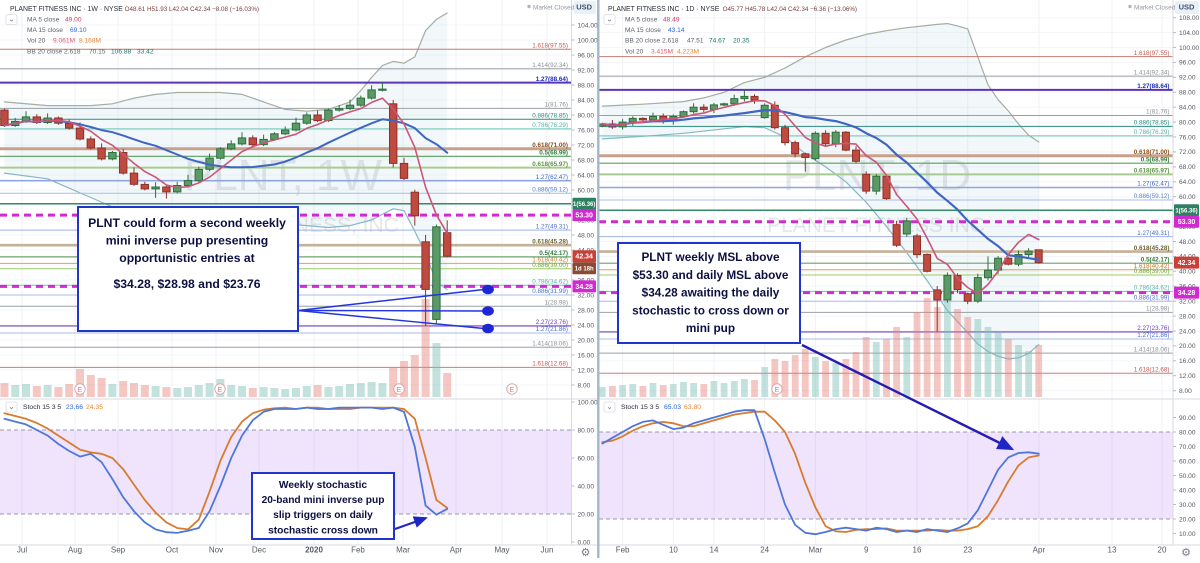  I want to click on svg-text: slip triggers on daily, so click(323, 515).